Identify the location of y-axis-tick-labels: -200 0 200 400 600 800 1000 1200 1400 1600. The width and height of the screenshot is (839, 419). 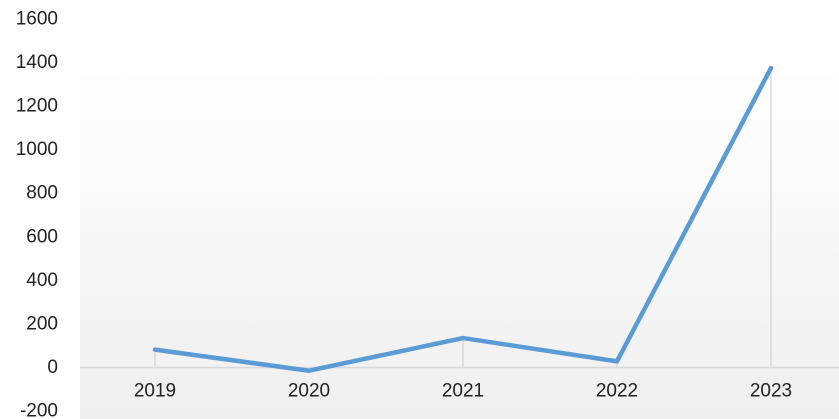
(37, 214).